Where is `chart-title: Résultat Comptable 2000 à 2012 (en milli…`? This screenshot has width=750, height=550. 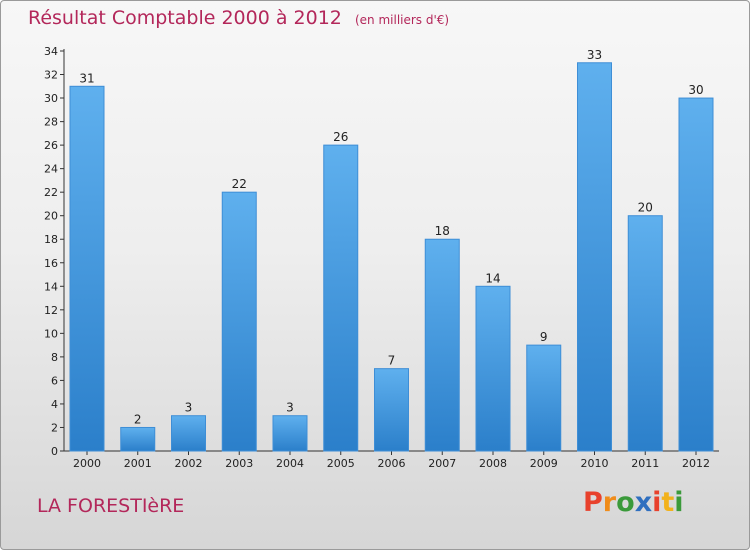
chart-title: Résultat Comptable 2000 à 2012 (en milli… is located at coordinates (238, 18).